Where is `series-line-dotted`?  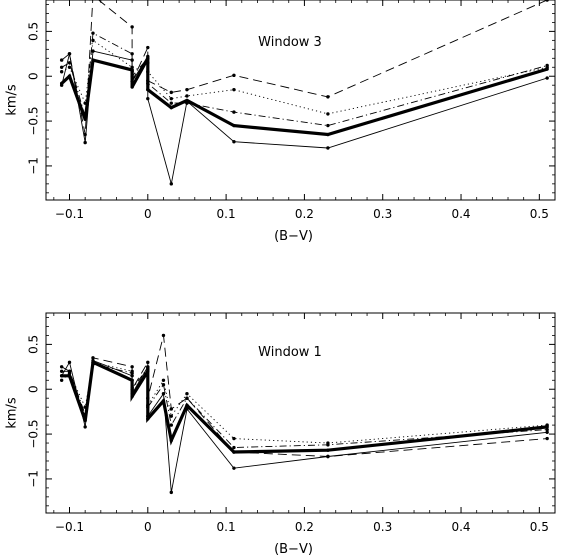 series-line-dotted is located at coordinates (304, 402).